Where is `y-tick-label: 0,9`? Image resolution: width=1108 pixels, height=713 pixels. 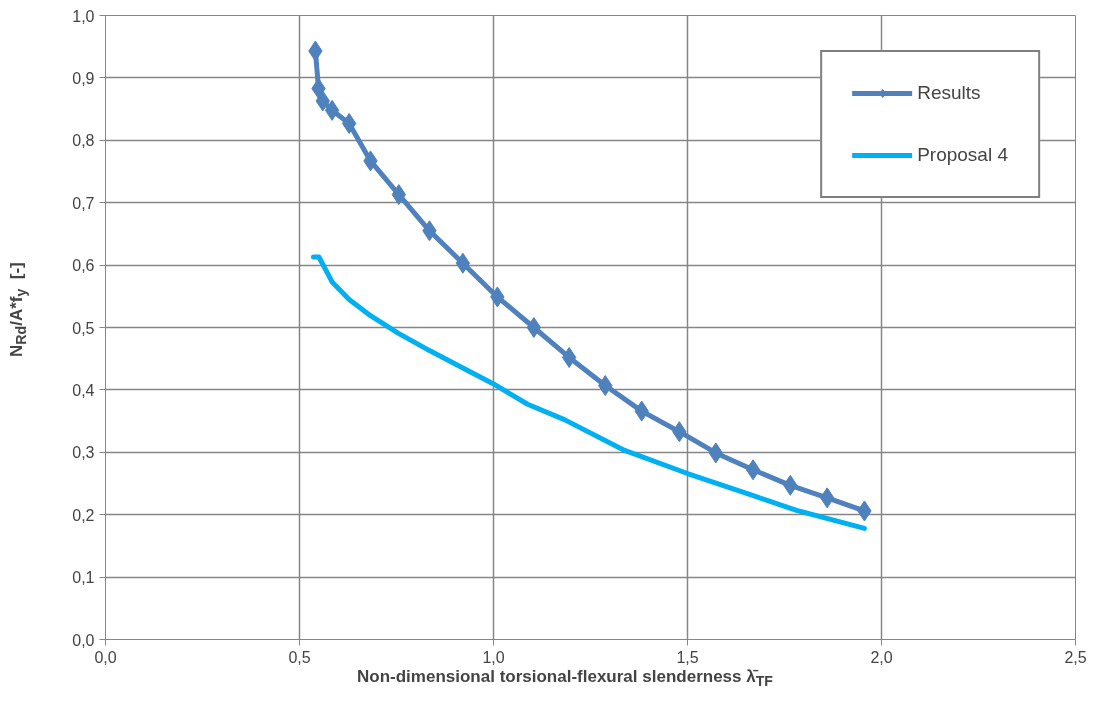
y-tick-label: 0,9 is located at coordinates (83, 78).